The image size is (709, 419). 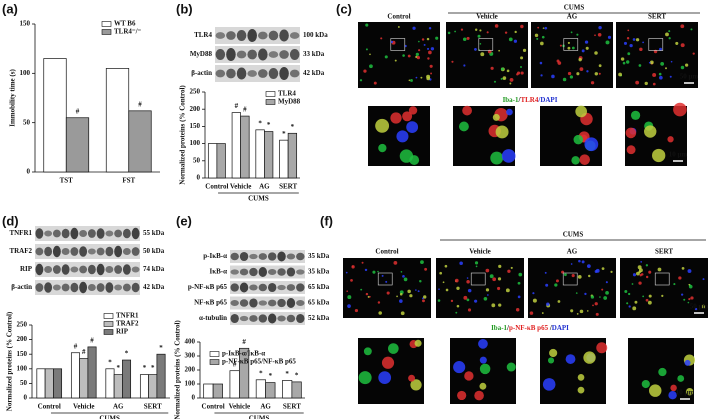 I want to click on blot-label: IκB-α, so click(x=218, y=272).